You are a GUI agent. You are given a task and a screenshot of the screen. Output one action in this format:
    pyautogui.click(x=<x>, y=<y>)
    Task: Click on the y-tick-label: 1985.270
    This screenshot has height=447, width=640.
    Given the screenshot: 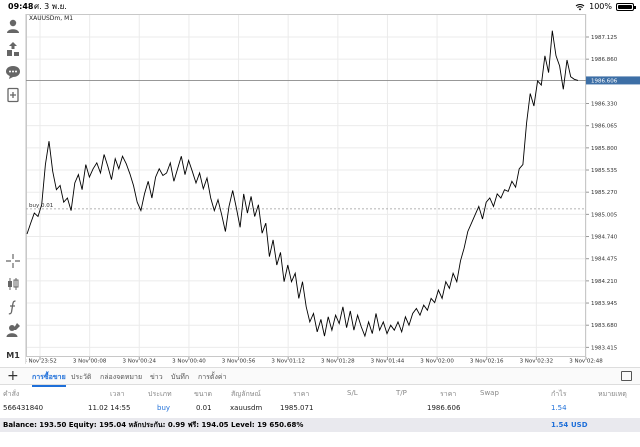 What is the action you would take?
    pyautogui.click(x=604, y=193)
    